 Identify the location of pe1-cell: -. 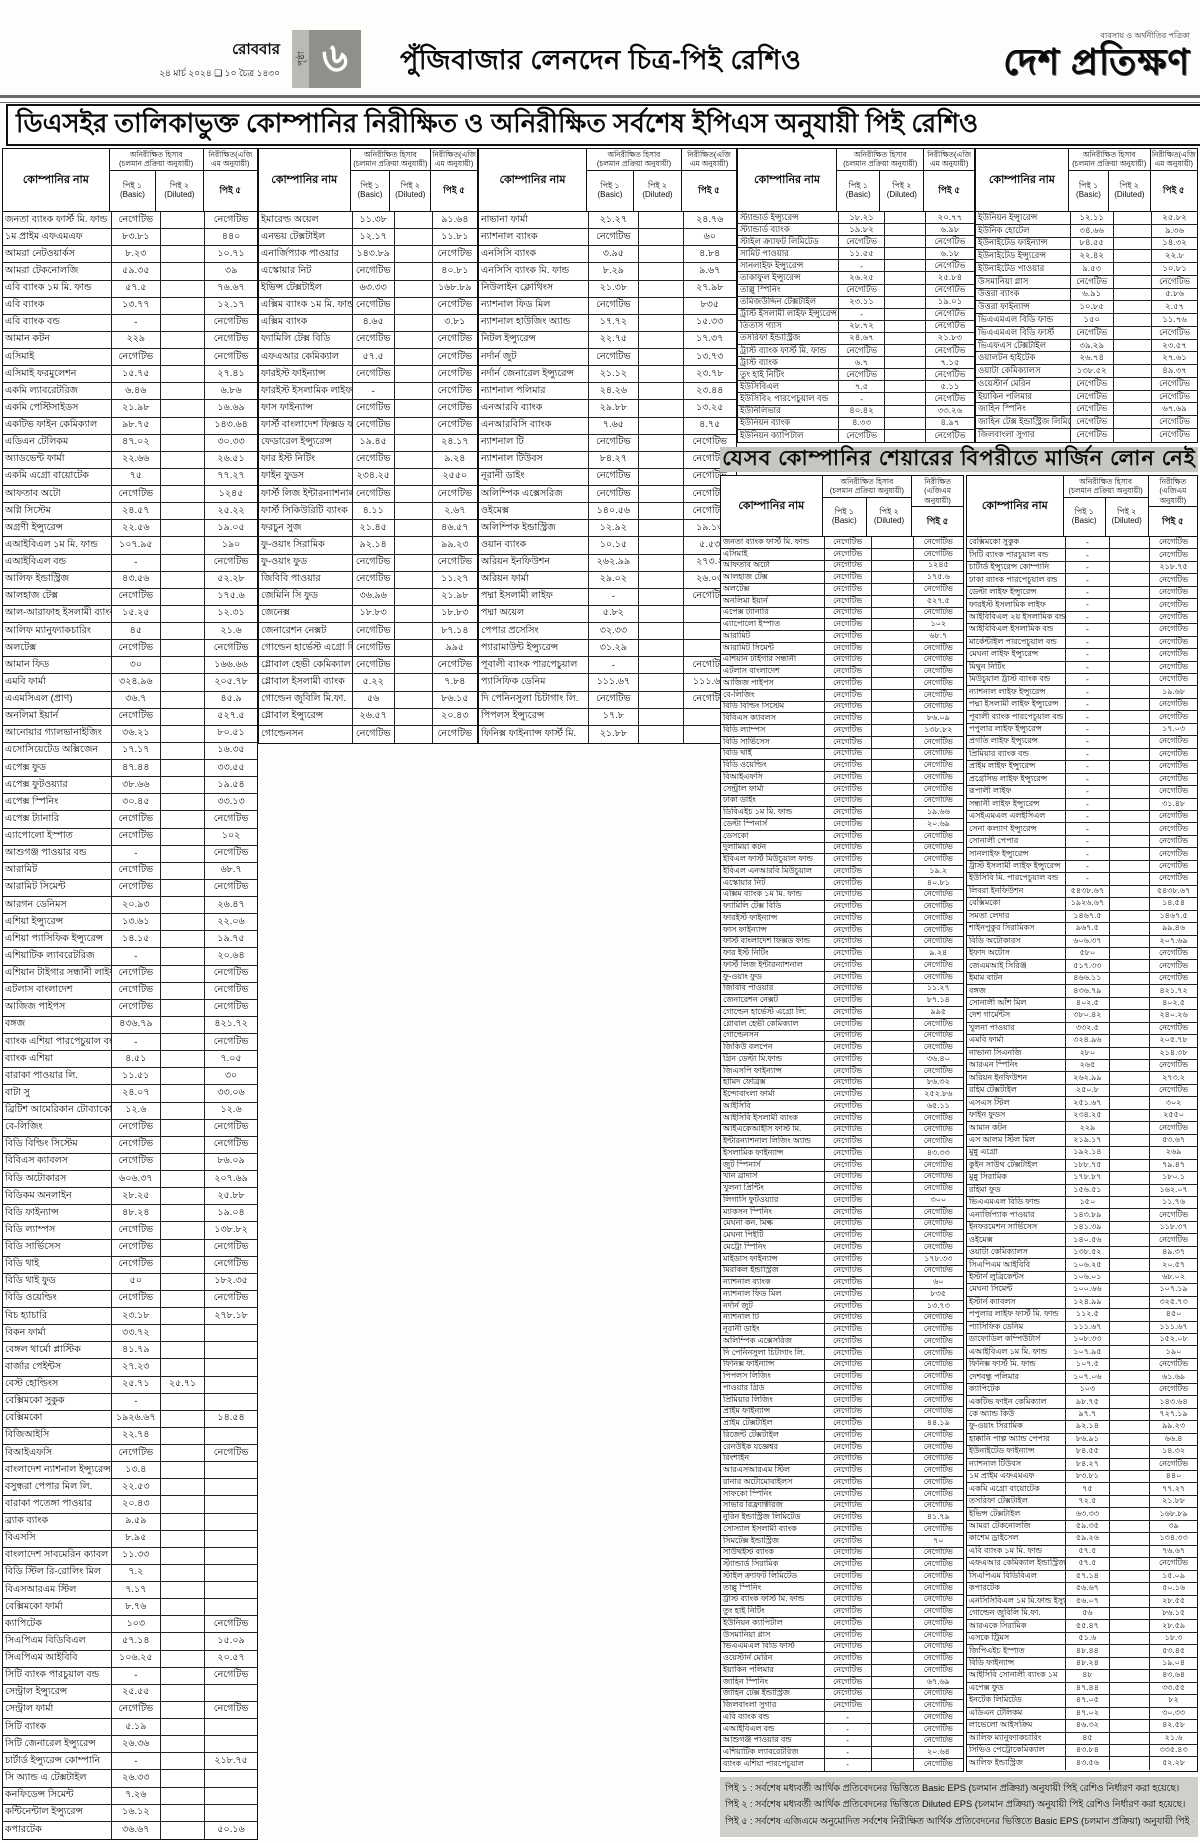
(1088, 829).